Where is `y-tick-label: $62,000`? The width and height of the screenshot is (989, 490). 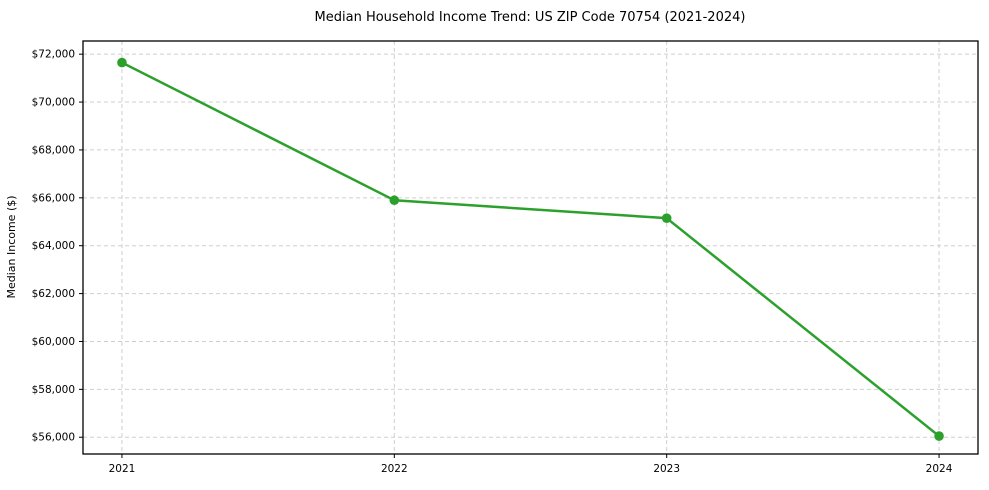
y-tick-label: $62,000 is located at coordinates (53, 294).